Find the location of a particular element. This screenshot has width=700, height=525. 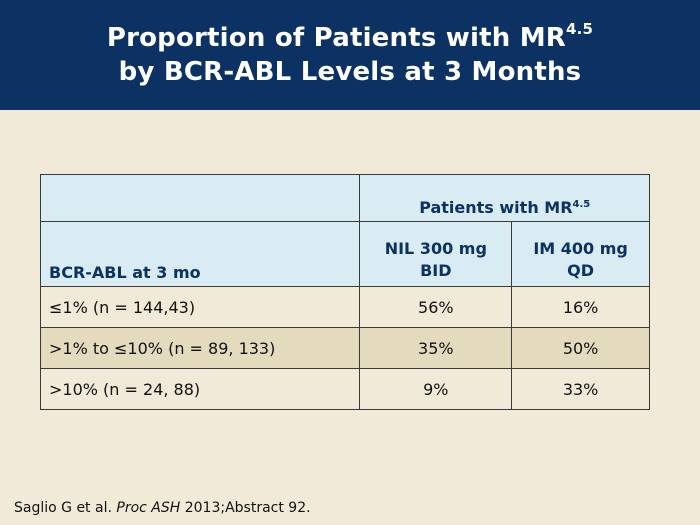

table-row: ≤1% (n = 144,43) 56% 16% is located at coordinates (344, 307).